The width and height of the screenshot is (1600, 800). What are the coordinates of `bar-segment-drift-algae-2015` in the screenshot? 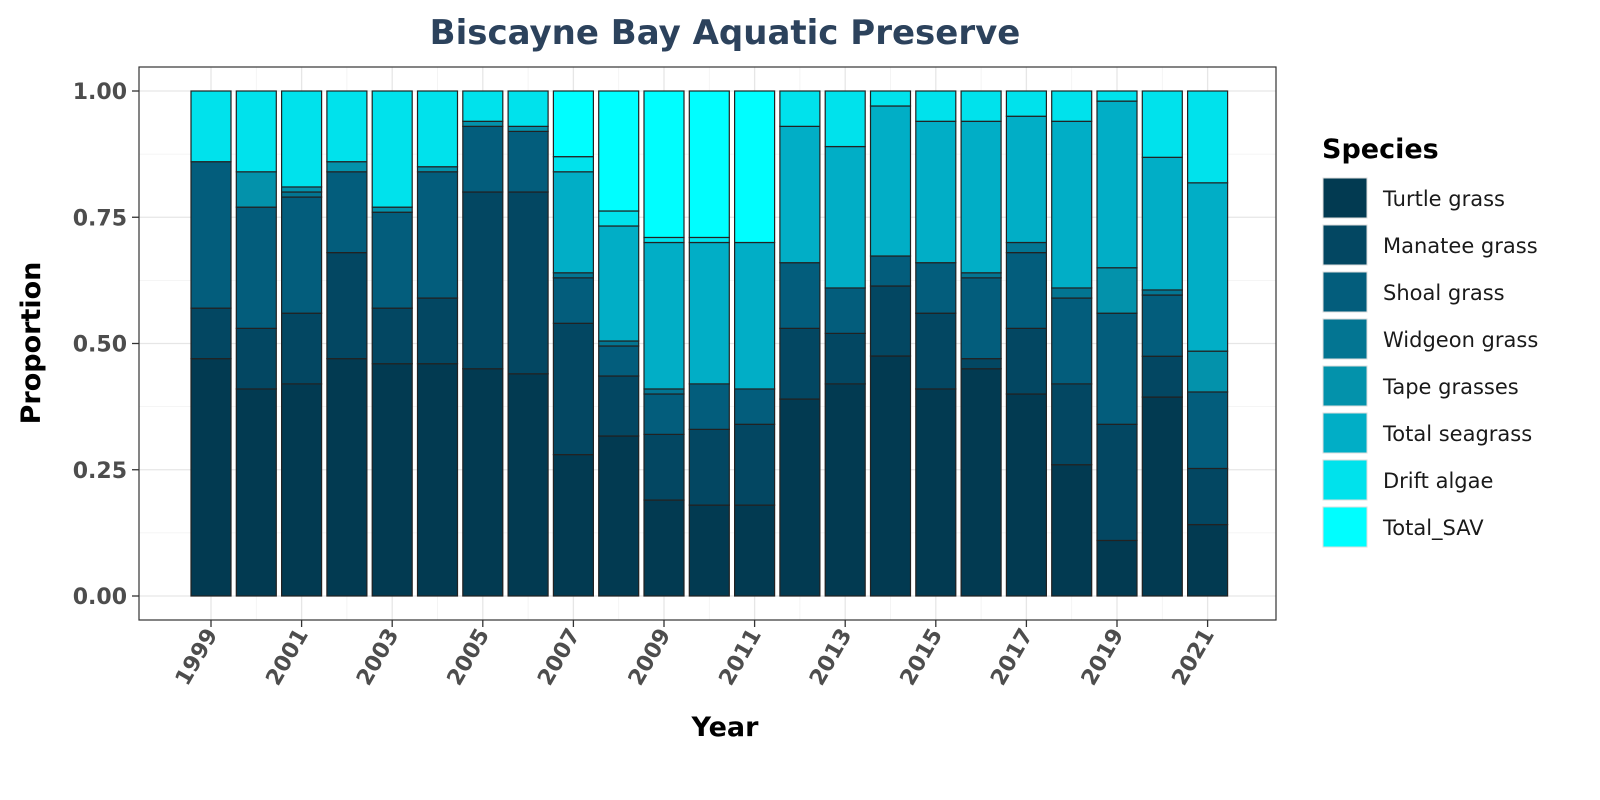 It's located at (936, 106).